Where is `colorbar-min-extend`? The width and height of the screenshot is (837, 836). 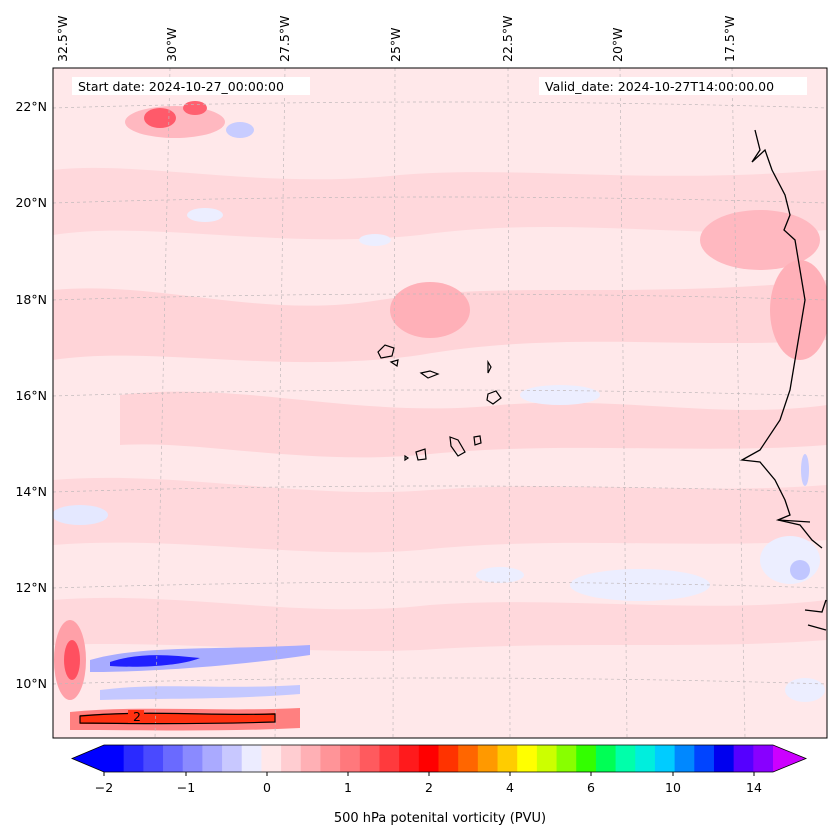 colorbar-min-extend is located at coordinates (88, 758).